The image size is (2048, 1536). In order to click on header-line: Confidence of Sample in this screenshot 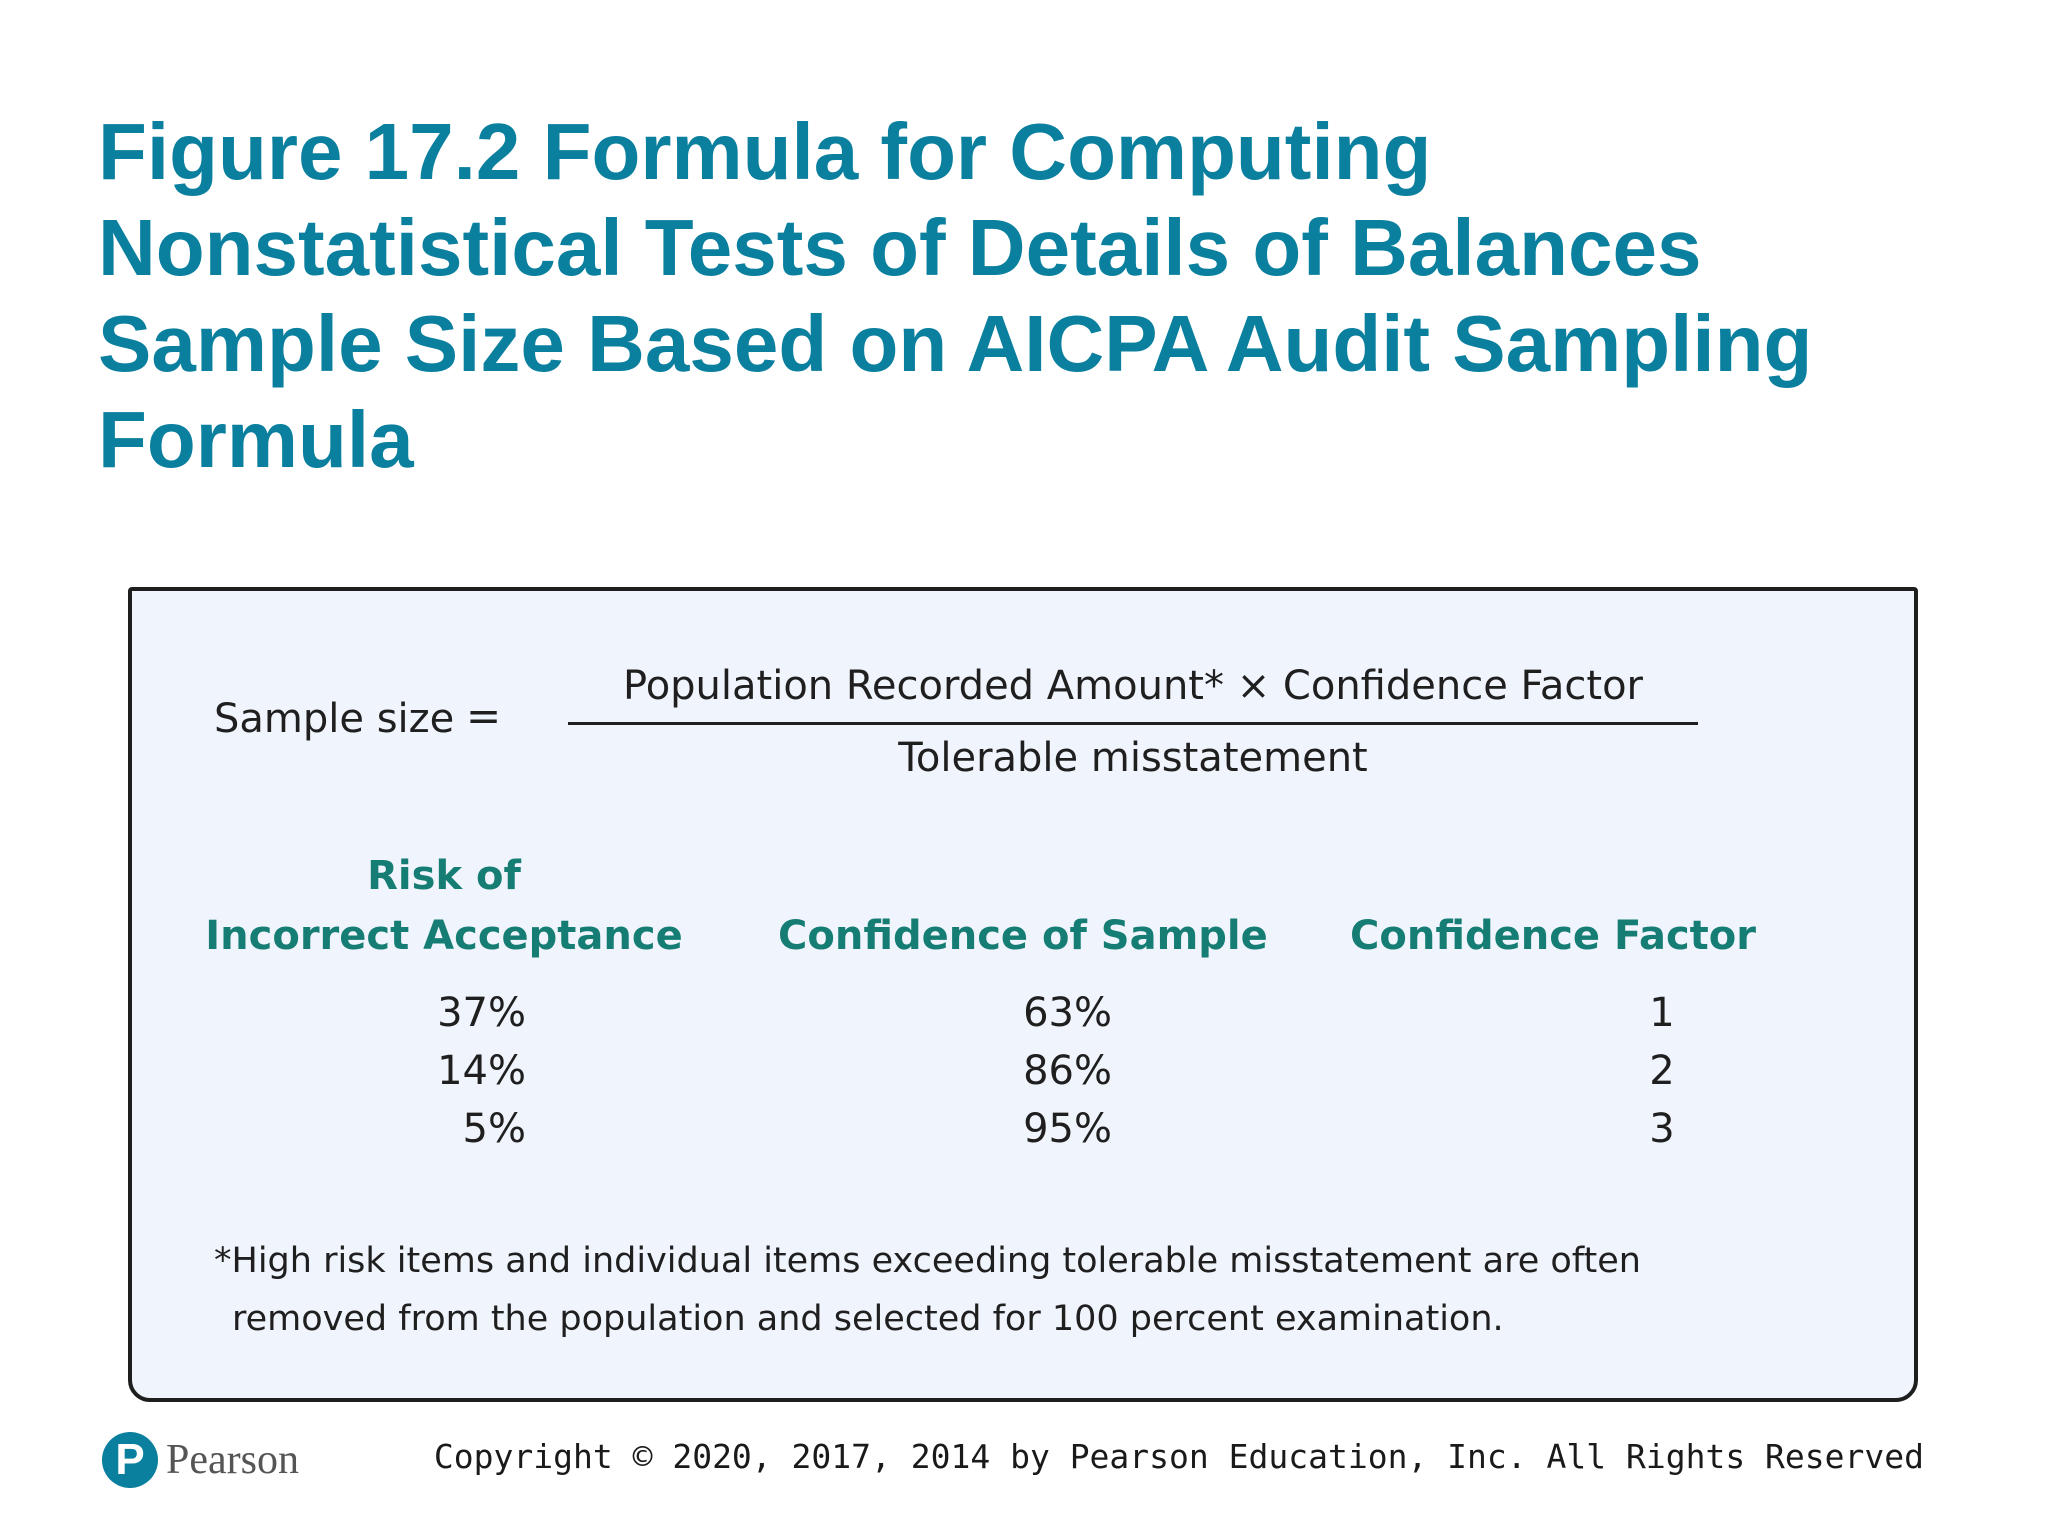, I will do `click(1023, 936)`.